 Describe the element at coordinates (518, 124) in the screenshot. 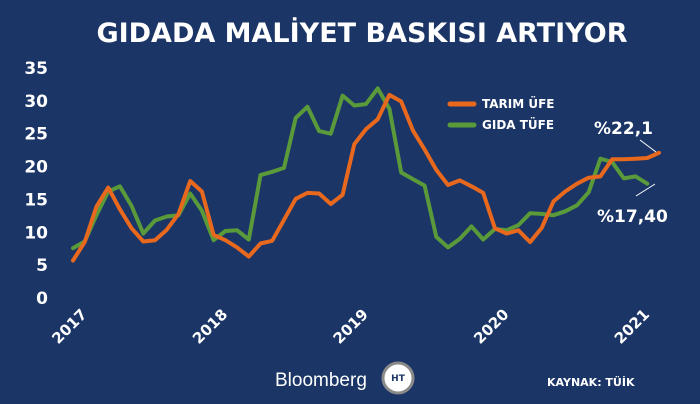

I see `legend-label-gida: GIDA TÜFE` at that location.